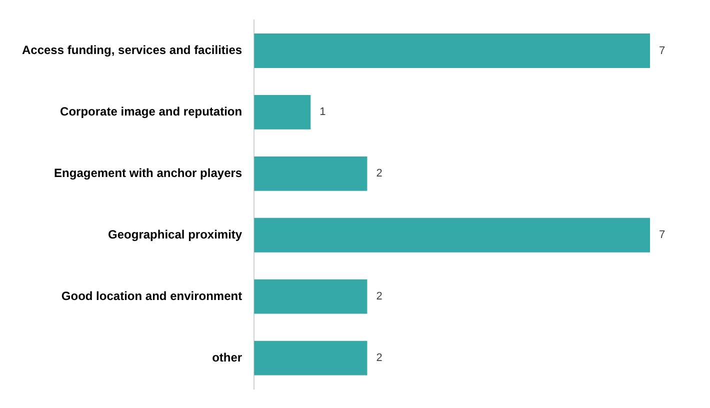  I want to click on y-tick-label: Access funding, services and facilities, so click(132, 50).